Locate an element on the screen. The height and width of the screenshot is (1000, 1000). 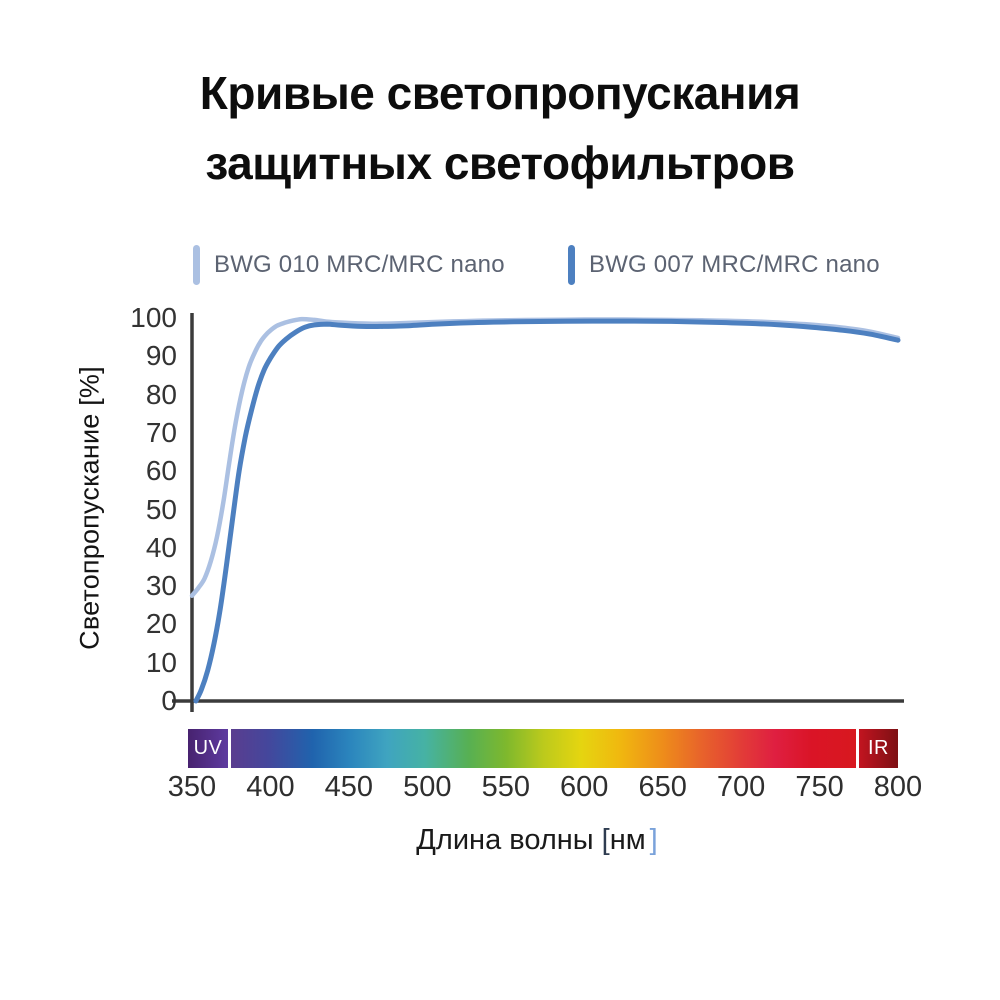
y-tick-label-40: 40 is located at coordinates (161, 547).